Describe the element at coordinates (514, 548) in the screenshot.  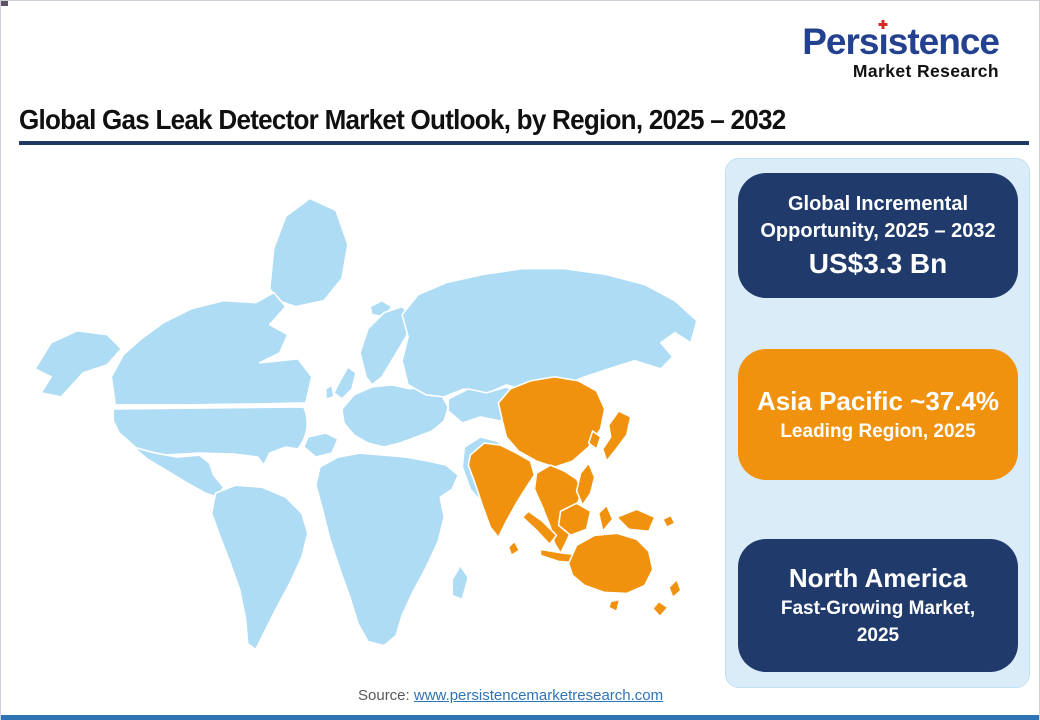
I see `sri-lanka-shape` at that location.